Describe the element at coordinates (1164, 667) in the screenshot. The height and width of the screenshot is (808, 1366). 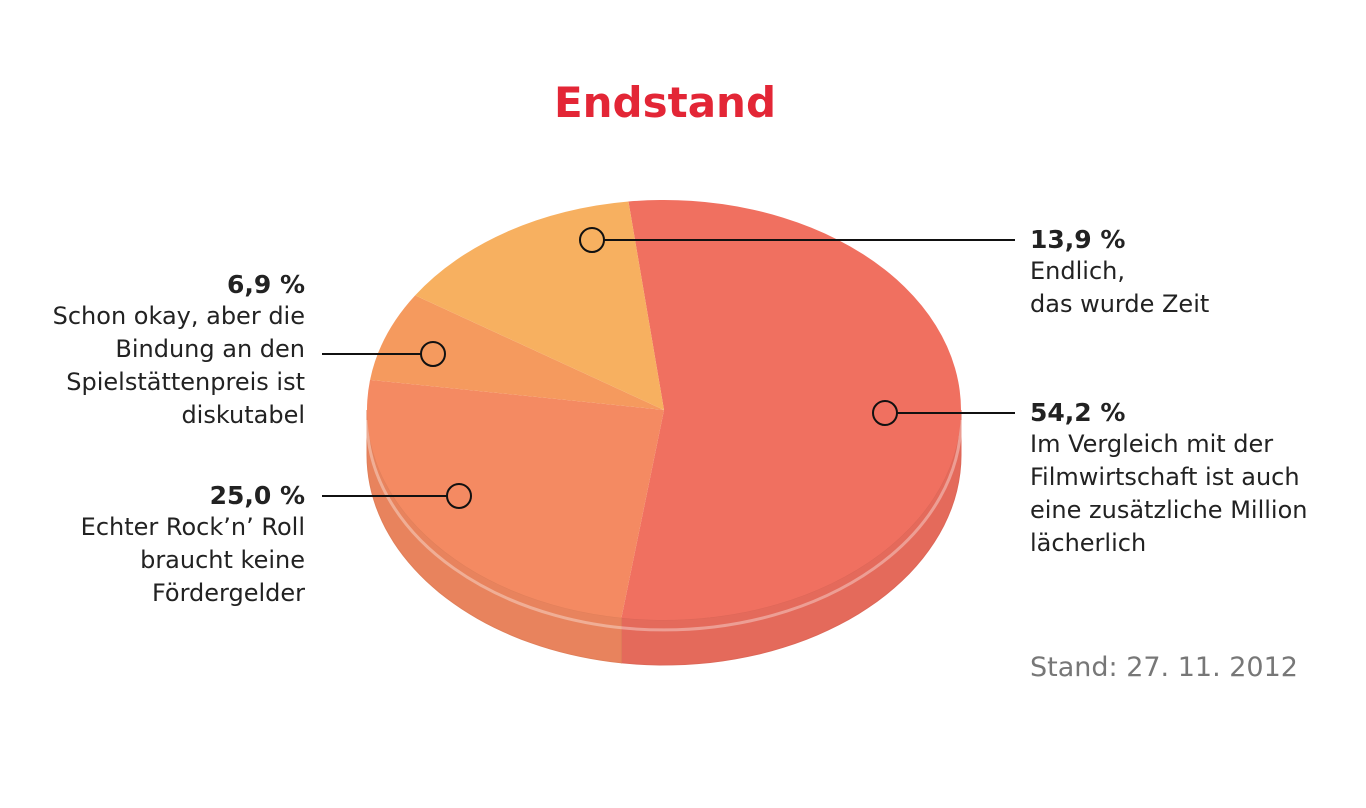
I see `note: Stand: 27. 11. 2012` at that location.